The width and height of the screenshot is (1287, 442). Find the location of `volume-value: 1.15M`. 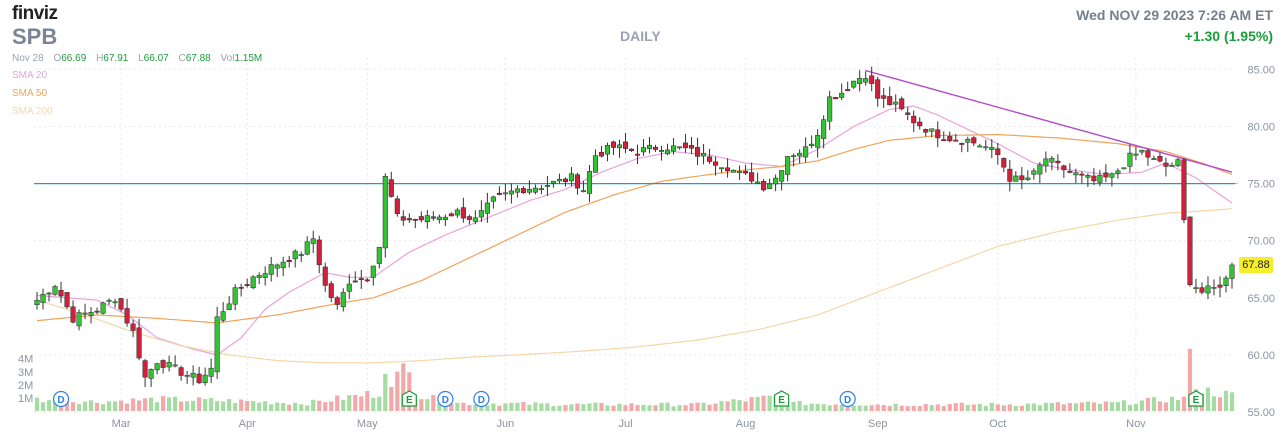

volume-value: 1.15M is located at coordinates (248, 58).